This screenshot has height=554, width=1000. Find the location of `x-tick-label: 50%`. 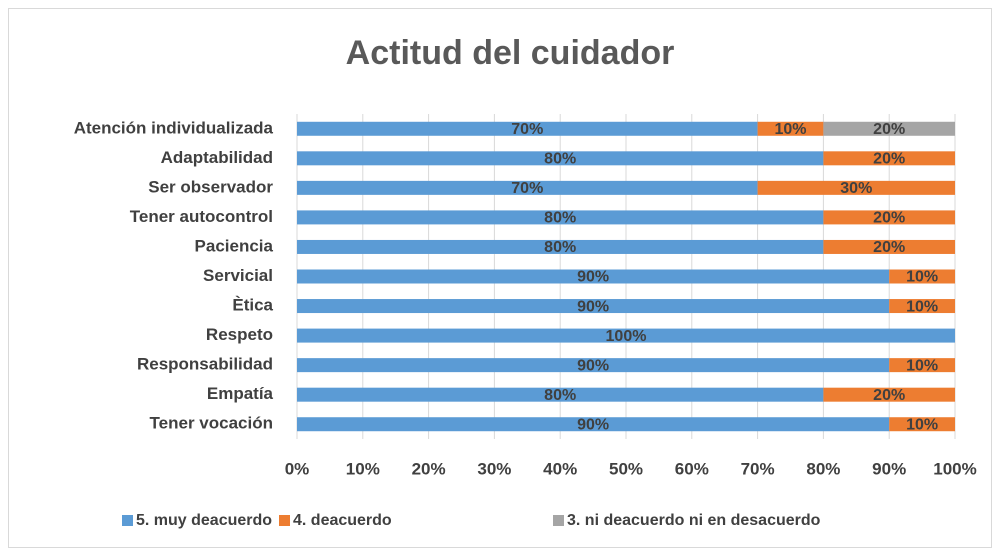

x-tick-label: 50% is located at coordinates (626, 468).